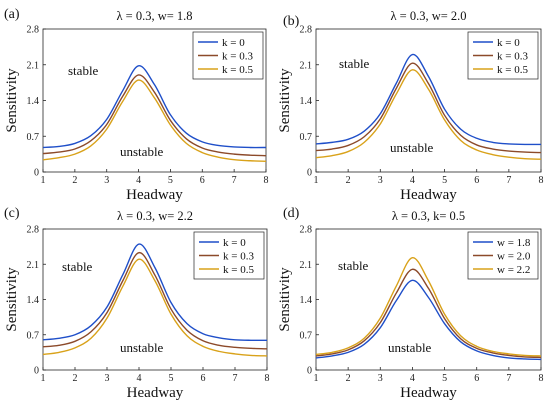 Image resolution: width=550 pixels, height=411 pixels. Describe the element at coordinates (291, 213) in the screenshot. I see `panel-label: (d)` at that location.